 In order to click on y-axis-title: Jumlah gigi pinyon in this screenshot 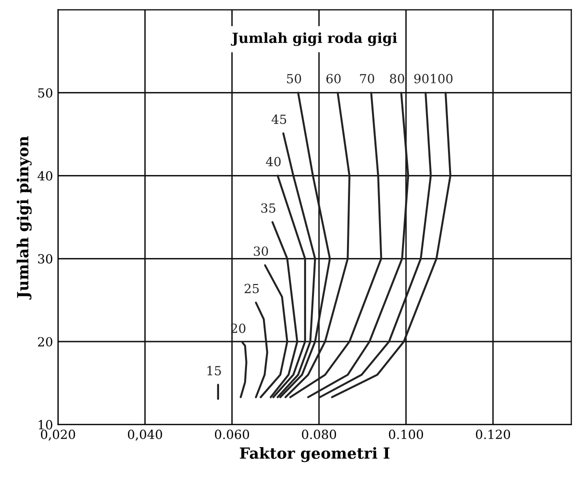, I will do `click(24, 218)`.